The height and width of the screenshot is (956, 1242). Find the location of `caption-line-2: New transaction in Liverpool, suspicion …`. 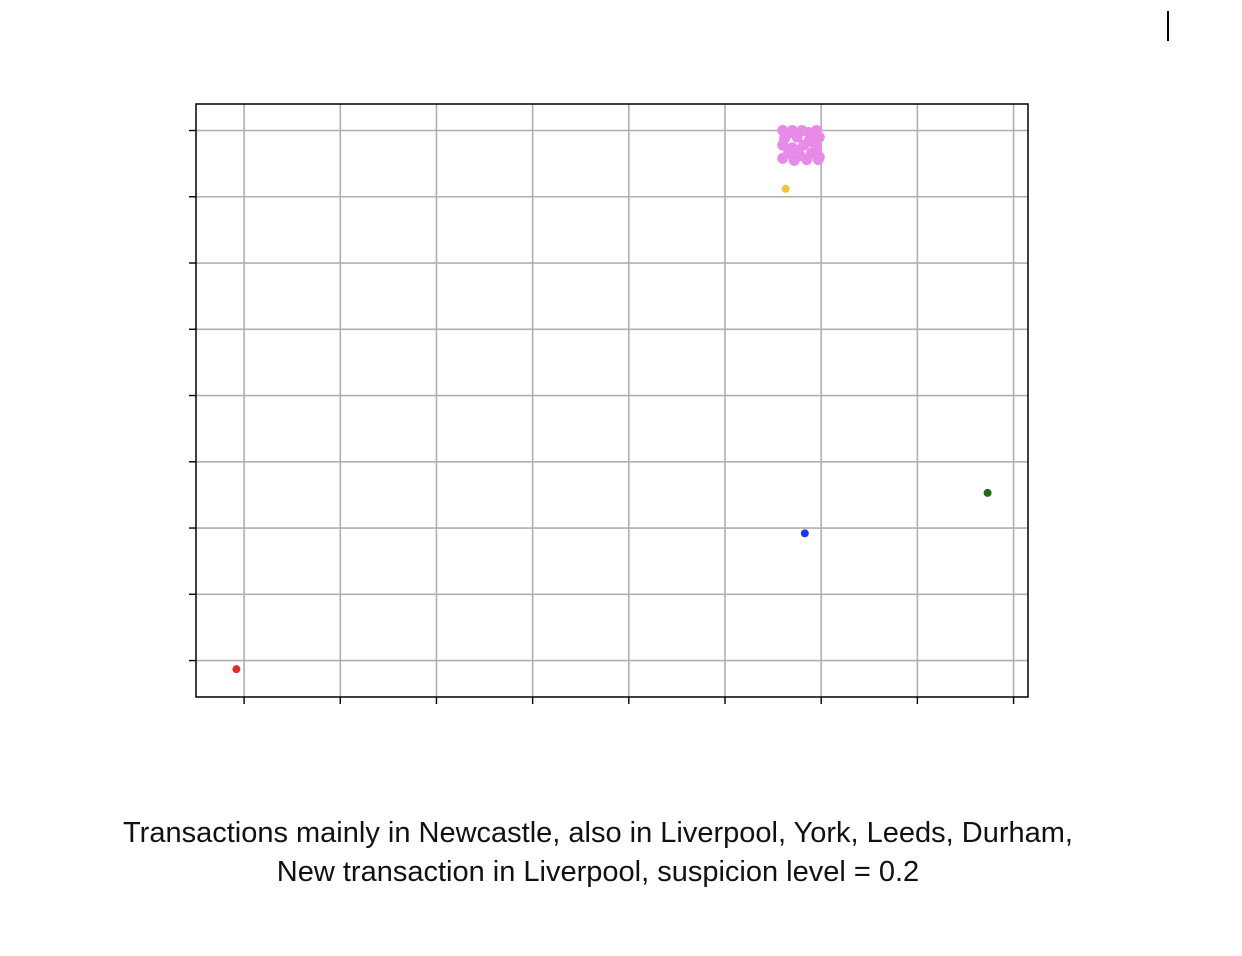

caption-line-2: New transaction in Liverpool, suspicion … is located at coordinates (598, 872).